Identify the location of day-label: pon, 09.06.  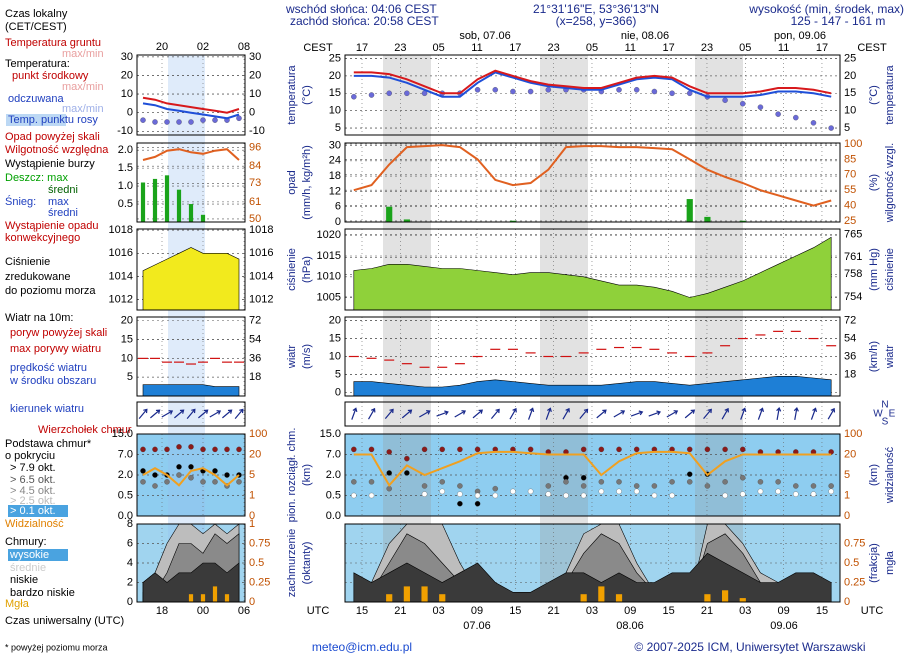
(800, 36).